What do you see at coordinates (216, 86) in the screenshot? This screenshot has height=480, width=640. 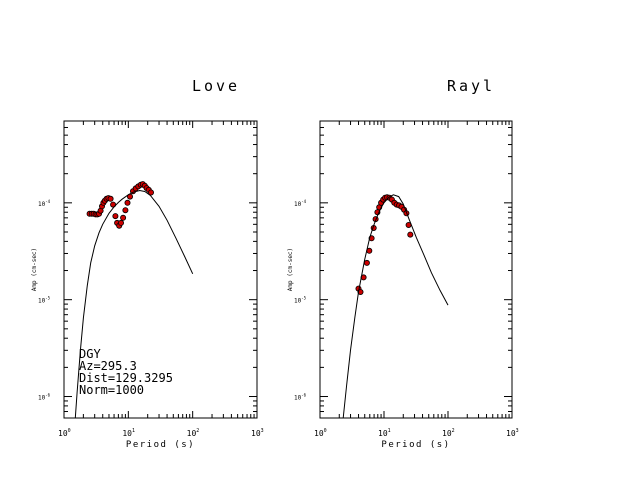 I see `panel-title: Love` at bounding box center [216, 86].